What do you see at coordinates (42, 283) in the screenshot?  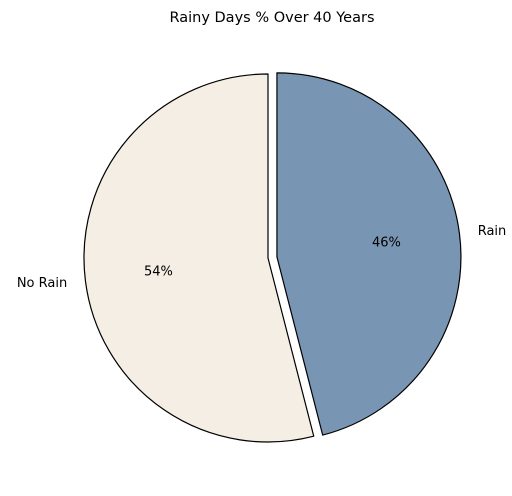 I see `slice-label-no-rain: No Rain` at bounding box center [42, 283].